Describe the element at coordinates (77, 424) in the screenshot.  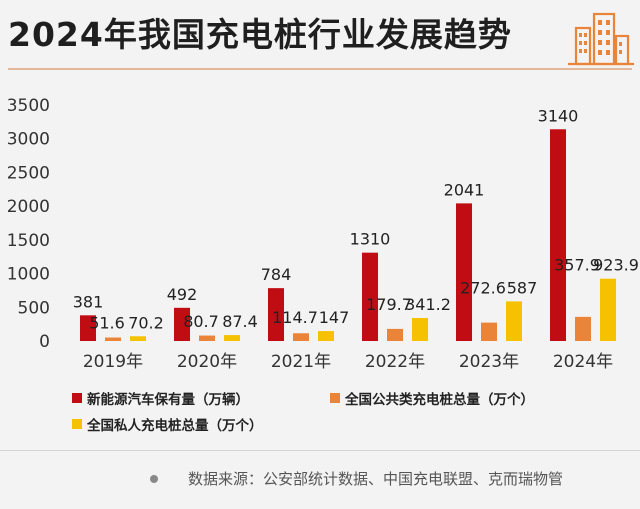
I see `legend-swatch-yellow` at that location.